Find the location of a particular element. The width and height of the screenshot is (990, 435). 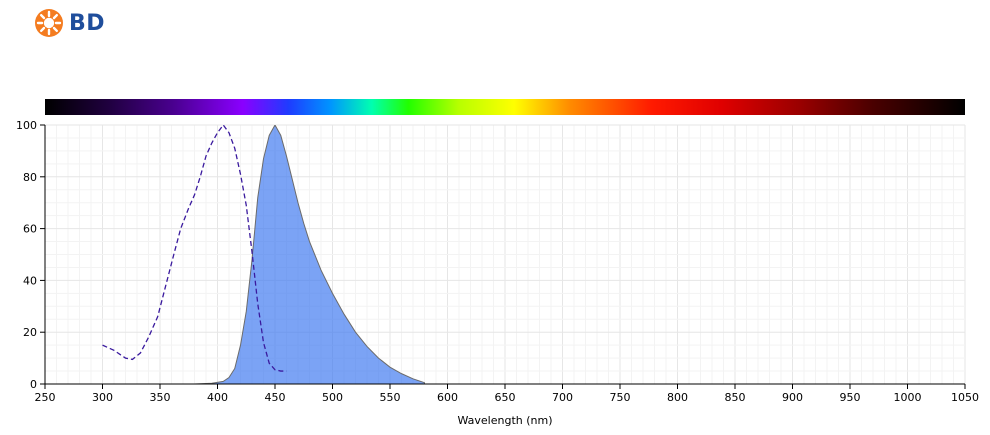

x-tick-label: 750 is located at coordinates (620, 397).